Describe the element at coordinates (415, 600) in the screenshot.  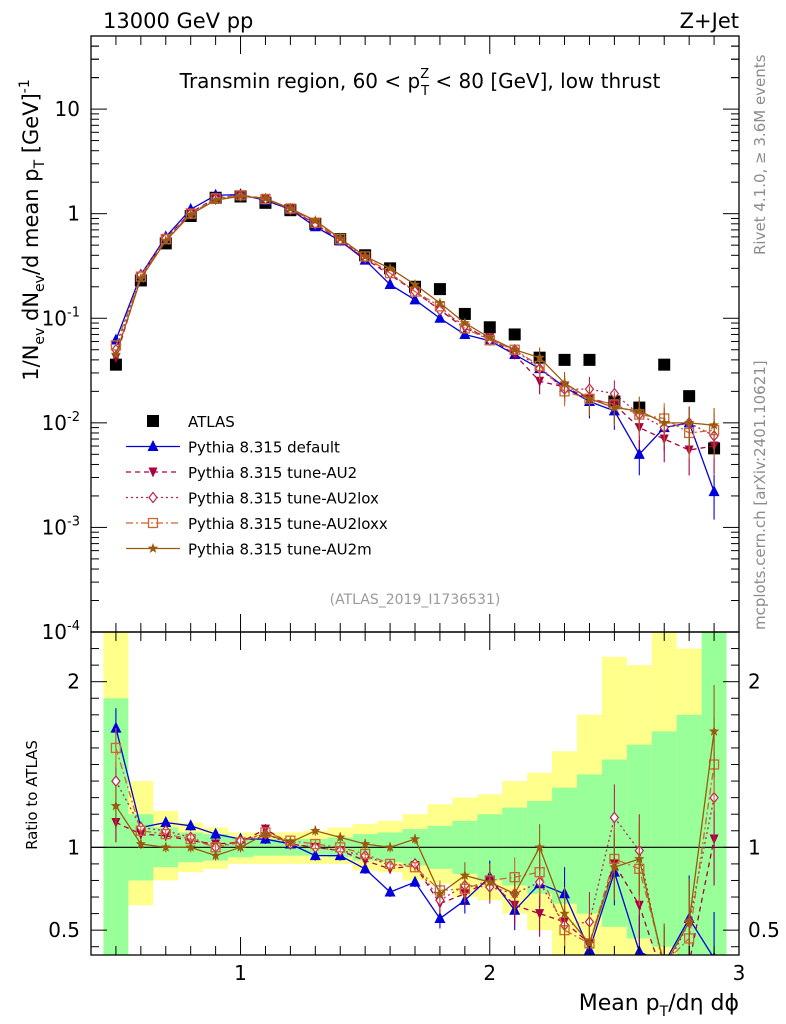
I see `analysis-id-label: (ATLAS_2019_I1736531)` at that location.